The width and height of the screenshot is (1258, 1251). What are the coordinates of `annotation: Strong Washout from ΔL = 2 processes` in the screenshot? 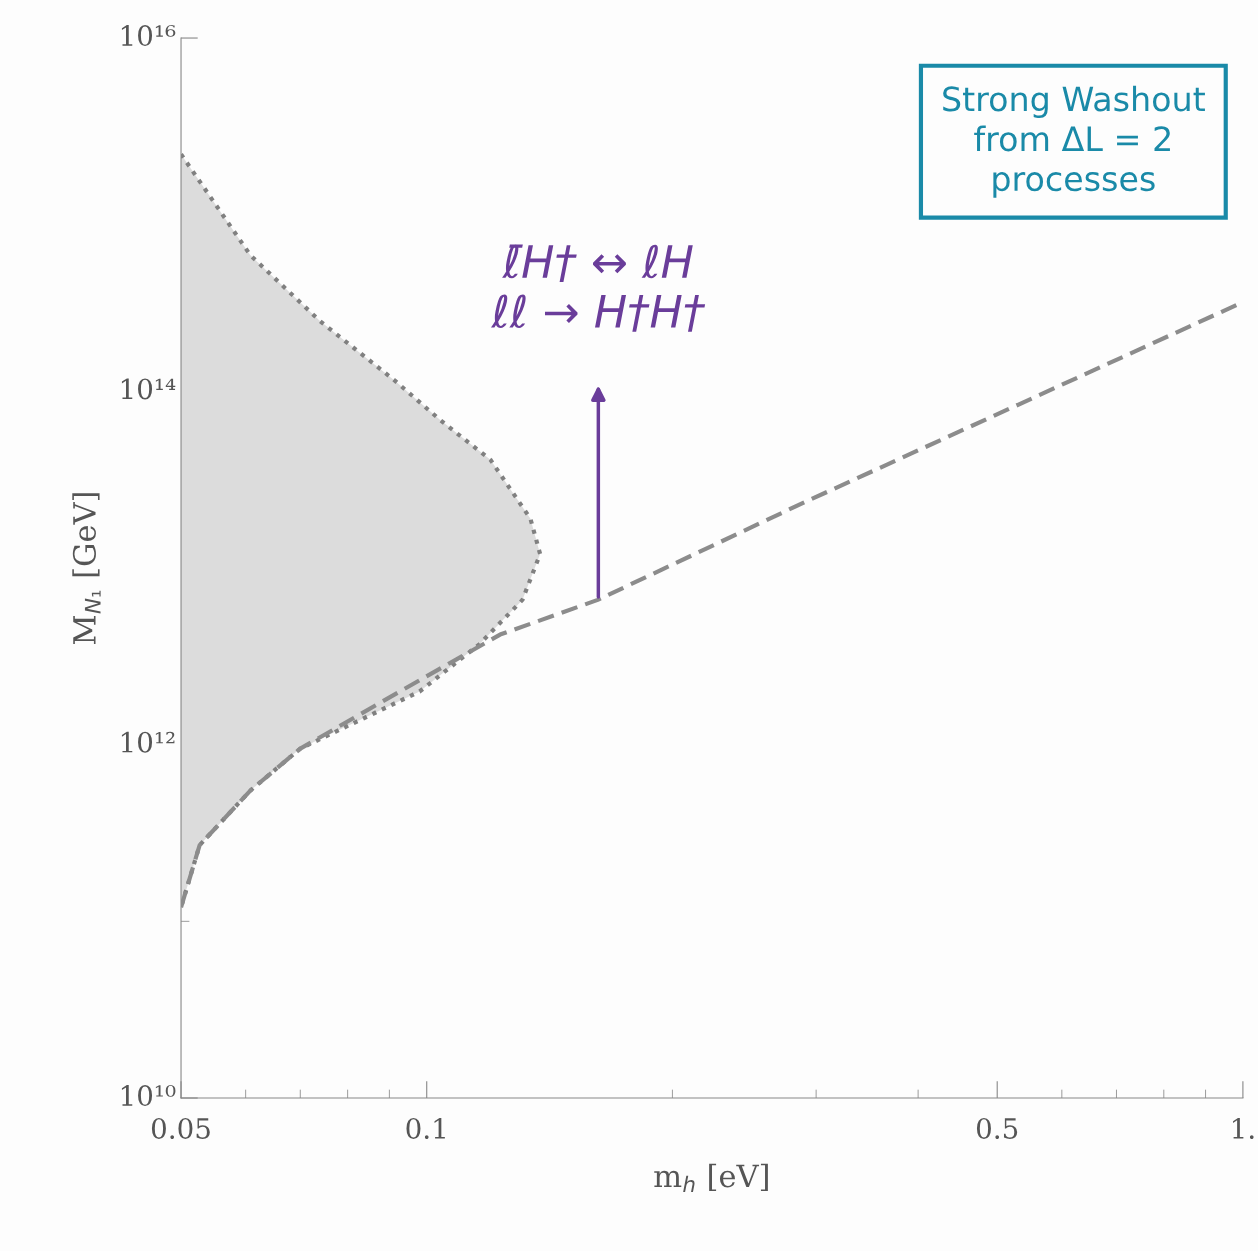 It's located at (1074, 141).